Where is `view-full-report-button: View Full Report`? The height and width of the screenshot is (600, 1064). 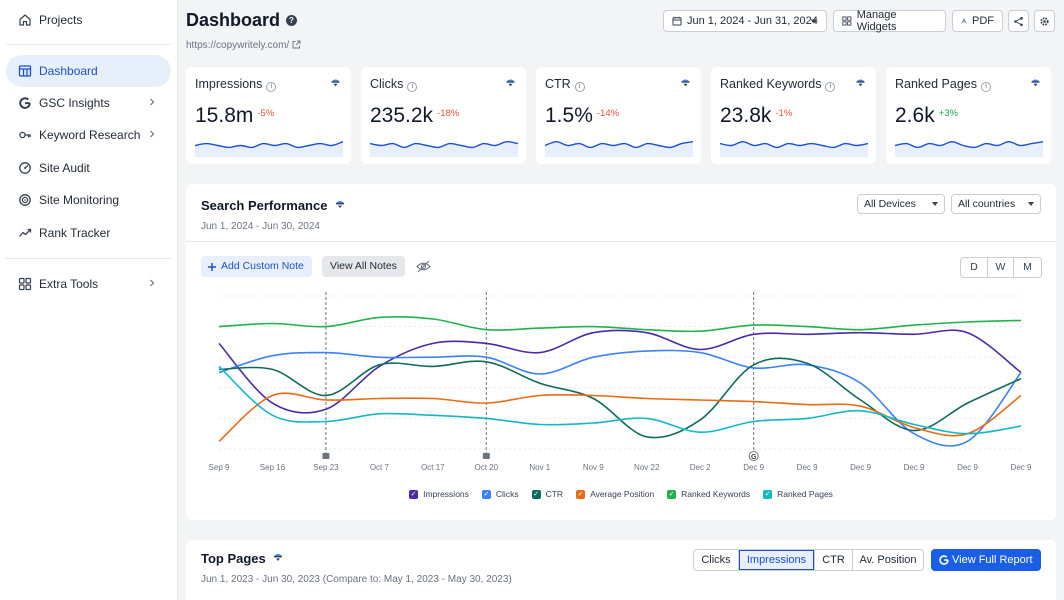 view-full-report-button: View Full Report is located at coordinates (986, 560).